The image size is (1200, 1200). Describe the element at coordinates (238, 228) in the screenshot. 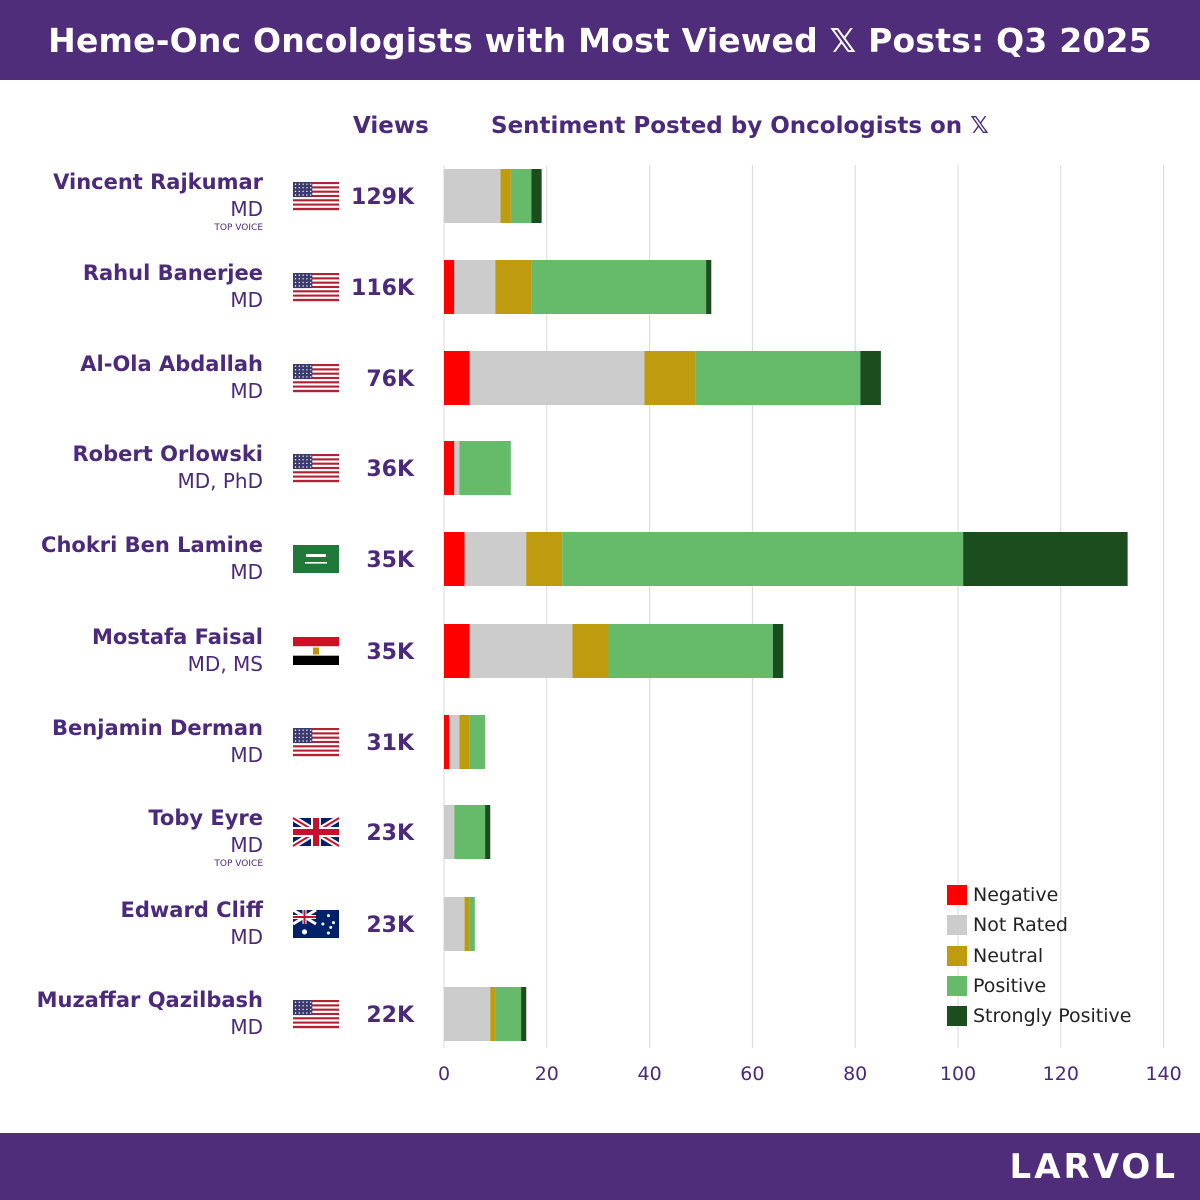

I see `top-voice-badge: TOP VOICE` at that location.